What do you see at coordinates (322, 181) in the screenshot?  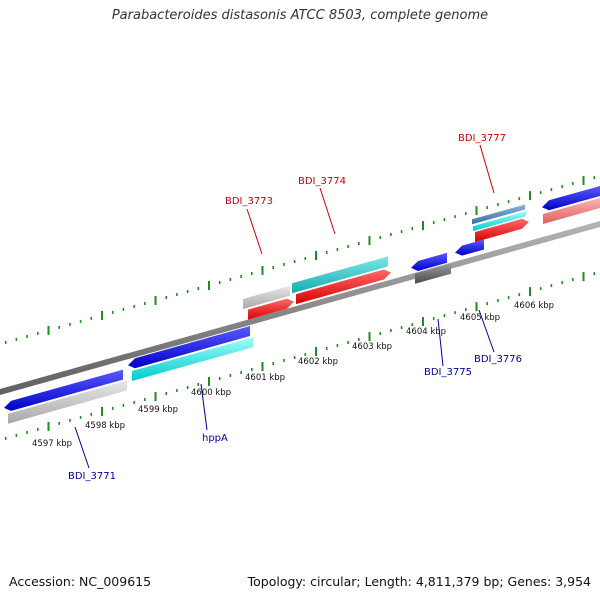 I see `gene-label-bdi-3774: BDI_3774` at bounding box center [322, 181].